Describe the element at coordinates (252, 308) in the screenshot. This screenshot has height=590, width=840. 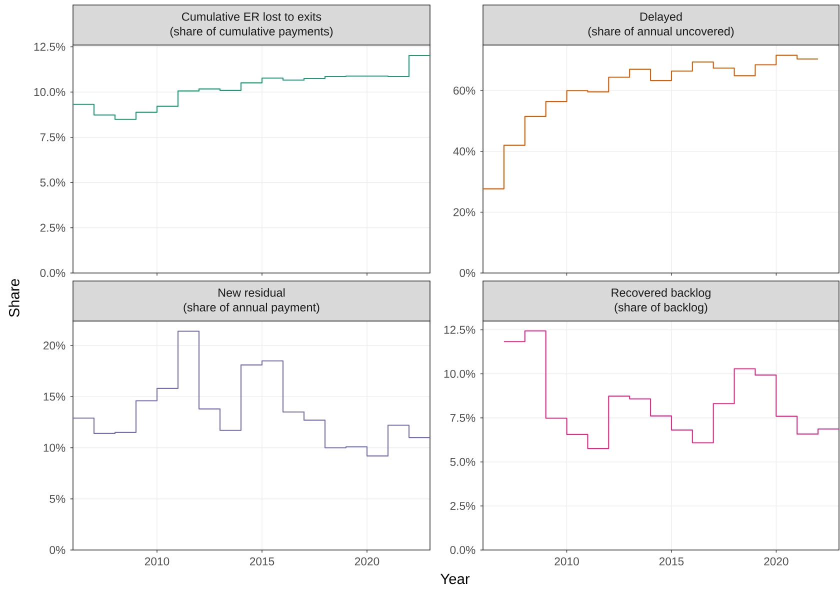
I see `chart-subtitle: (share of annual payment)` at that location.